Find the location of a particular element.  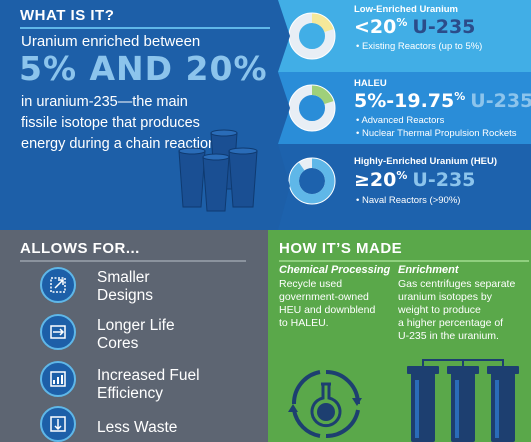

chemical-processing-heading: Chemical Processing is located at coordinates (335, 270).